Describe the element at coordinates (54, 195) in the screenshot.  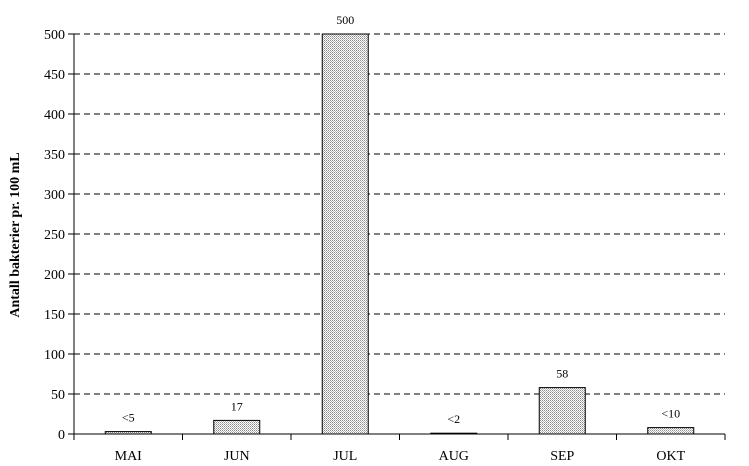
I see `y-tick-label-300: 300` at that location.